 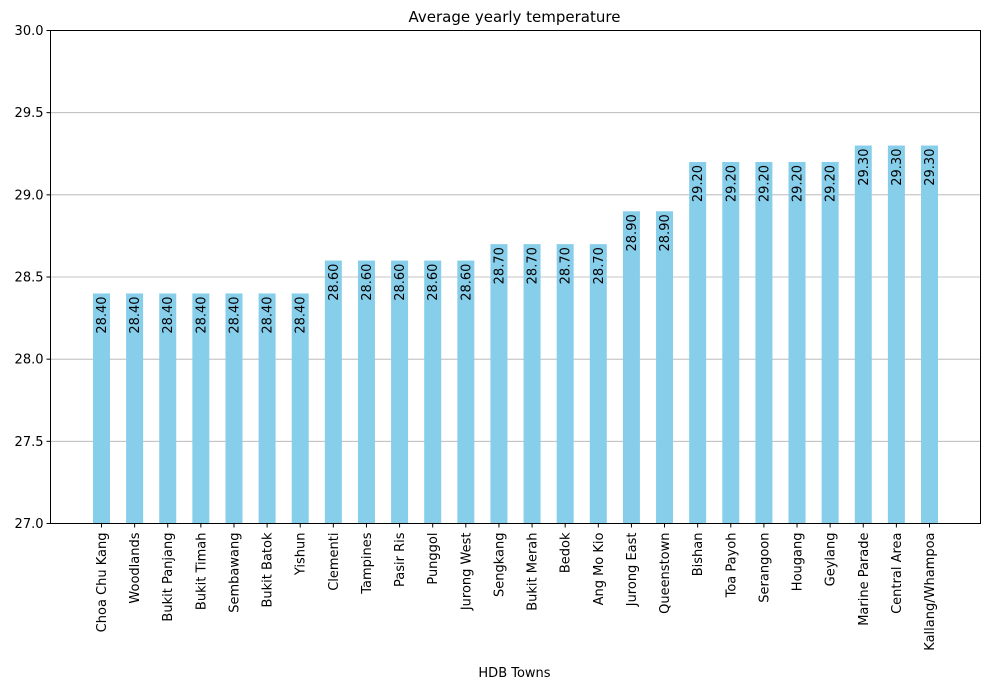 I want to click on y-tick-label: 27.0, so click(x=29, y=524).